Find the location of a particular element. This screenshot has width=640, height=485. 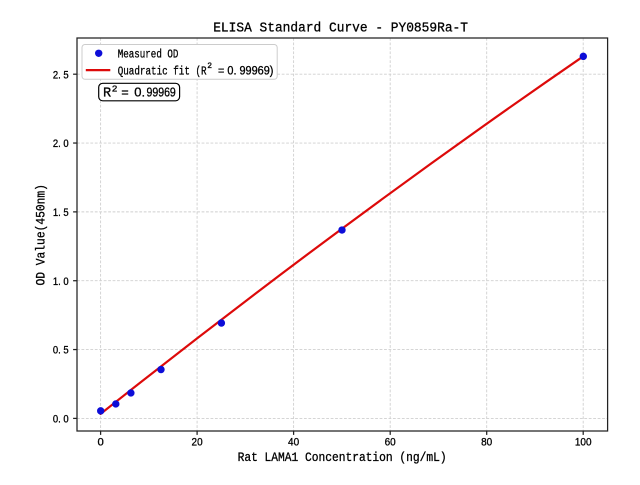

svg-text: R is located at coordinates (107, 93).